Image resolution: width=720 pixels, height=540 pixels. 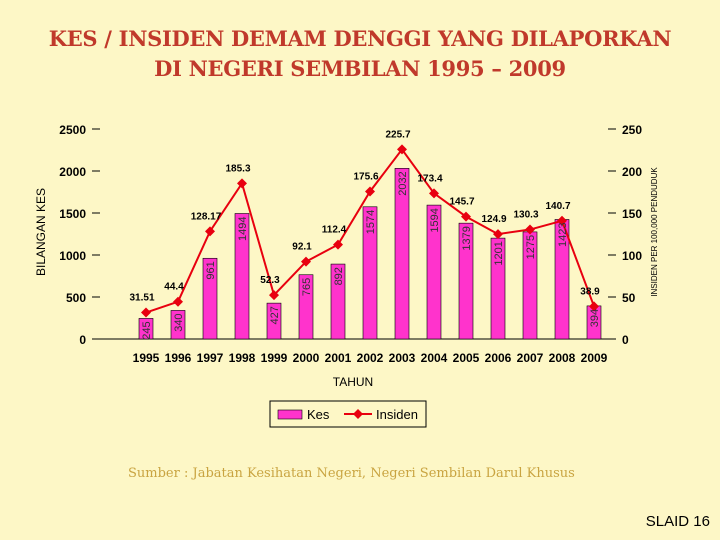 What do you see at coordinates (435, 220) in the screenshot?
I see `bar-value-label: 1594` at bounding box center [435, 220].